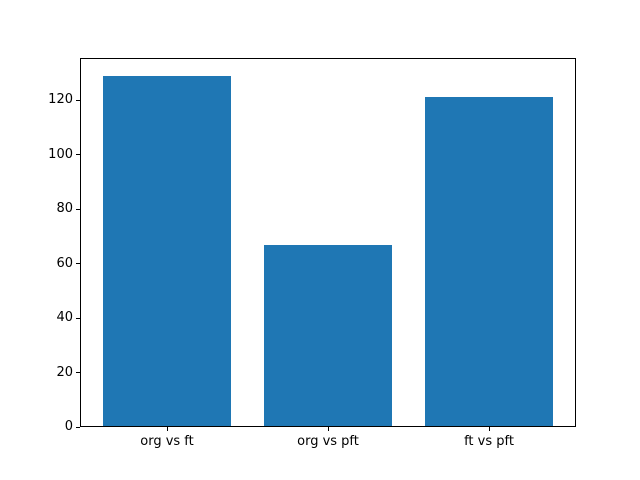  What do you see at coordinates (64, 317) in the screenshot?
I see `y-tick-label: 40` at bounding box center [64, 317].